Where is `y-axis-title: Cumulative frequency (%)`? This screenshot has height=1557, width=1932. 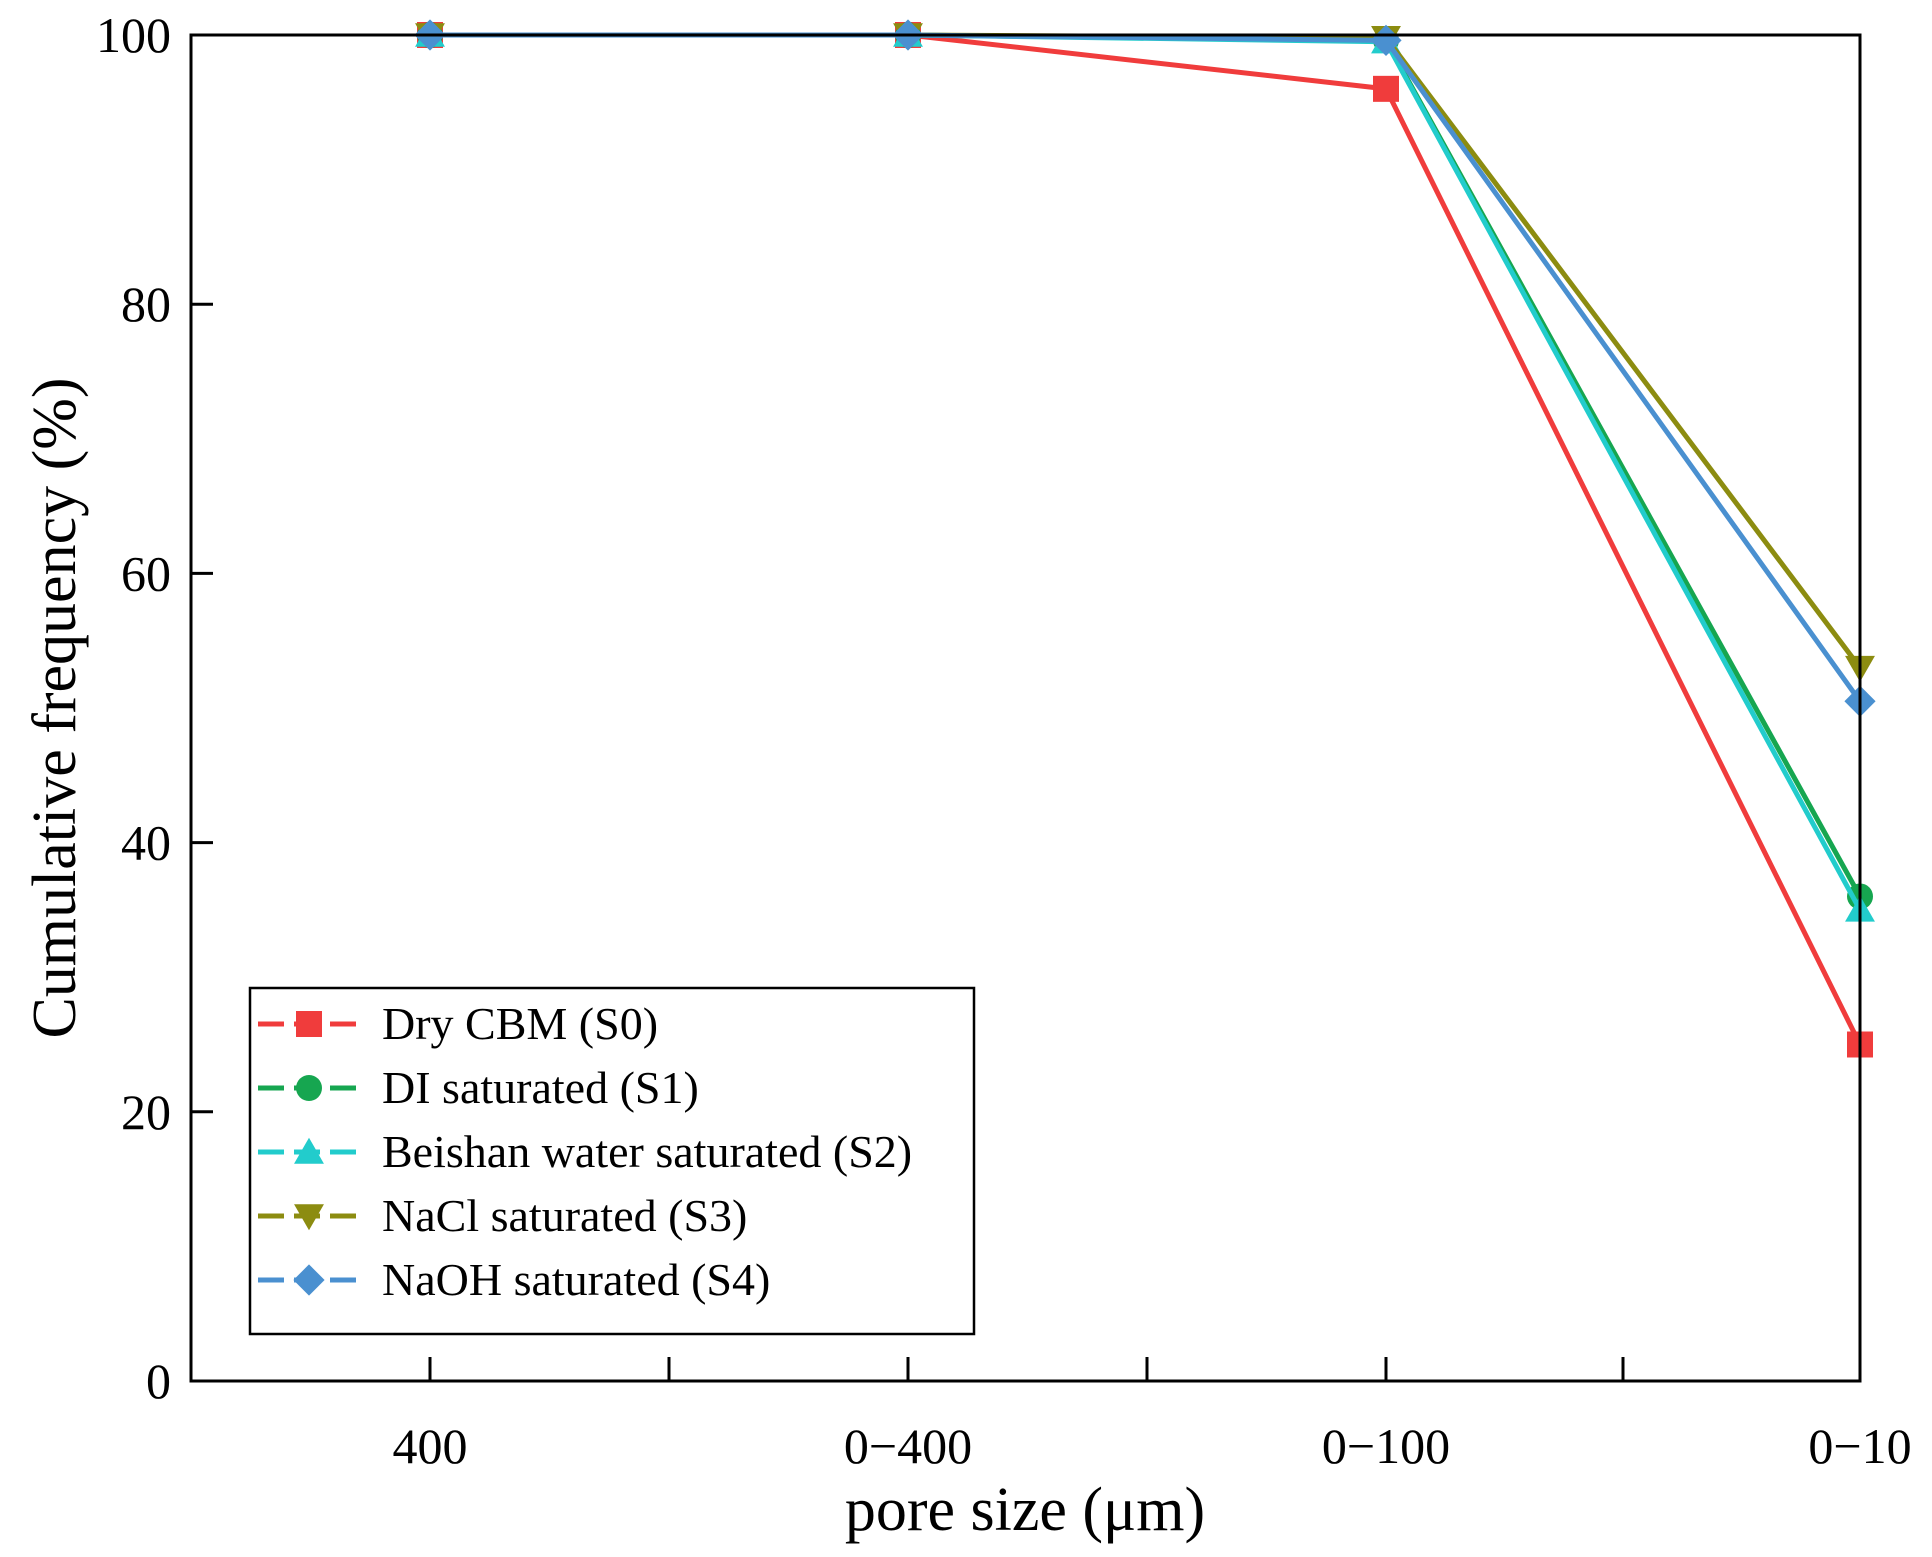 y-axis-title: Cumulative frequency (%) is located at coordinates (55, 707).